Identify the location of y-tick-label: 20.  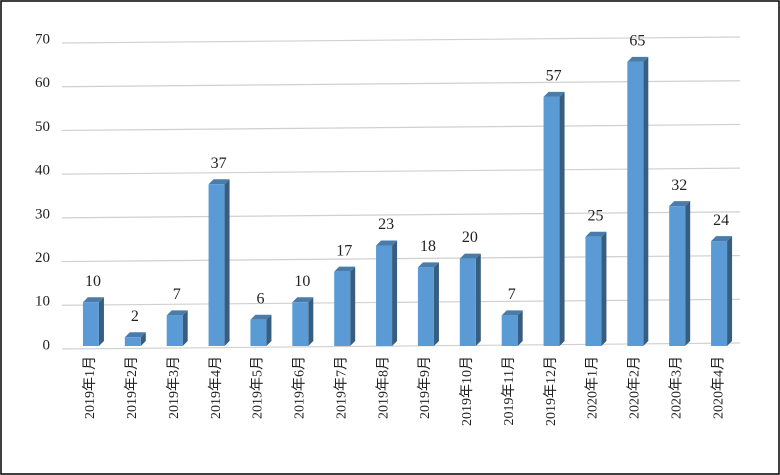
(42, 258).